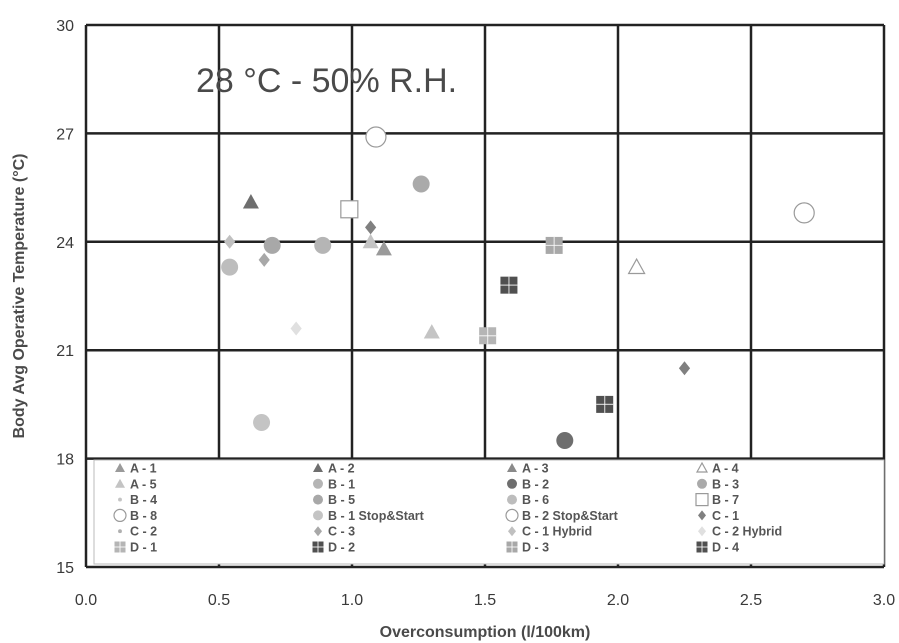  What do you see at coordinates (376, 516) in the screenshot?
I see `legend-label: B - 1 Stop&Start` at bounding box center [376, 516].